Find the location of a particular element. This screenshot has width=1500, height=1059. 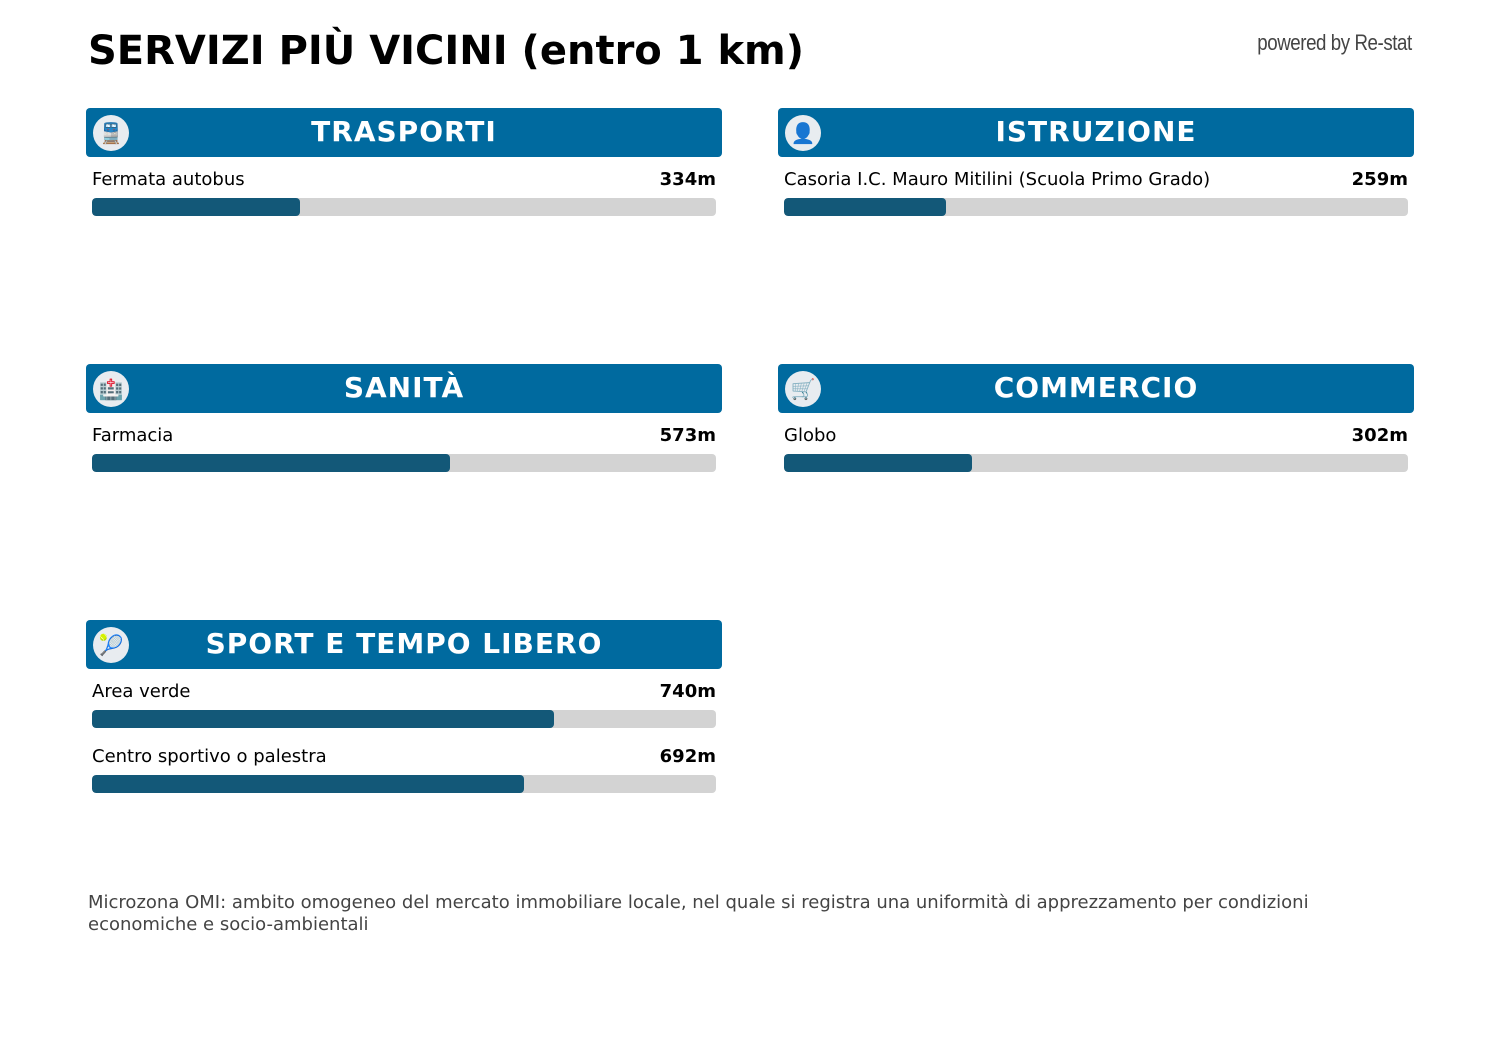

page-title: SERVIZI PIÙ VICINI (entro 1 km) is located at coordinates (446, 51).